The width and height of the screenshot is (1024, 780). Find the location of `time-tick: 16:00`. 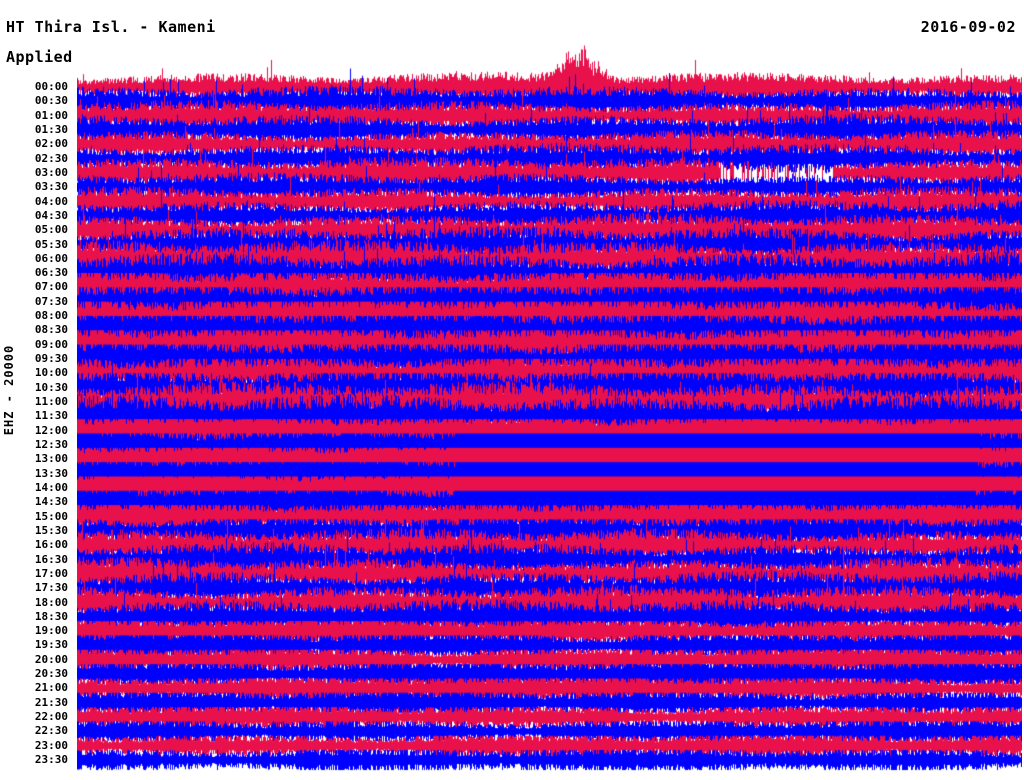

time-tick: 16:00 is located at coordinates (51, 545).